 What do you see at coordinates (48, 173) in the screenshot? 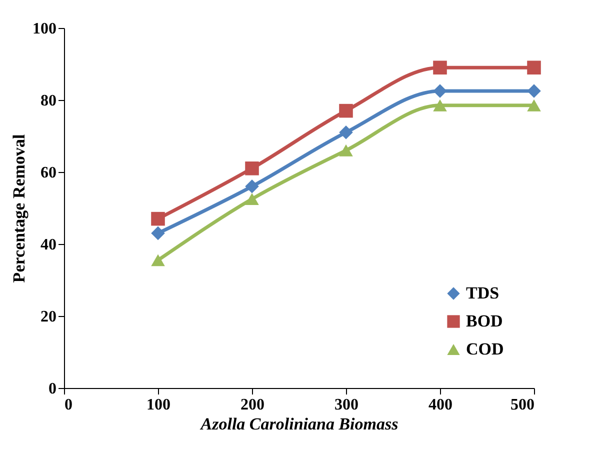
I see `y-tick-label: 60` at bounding box center [48, 173].